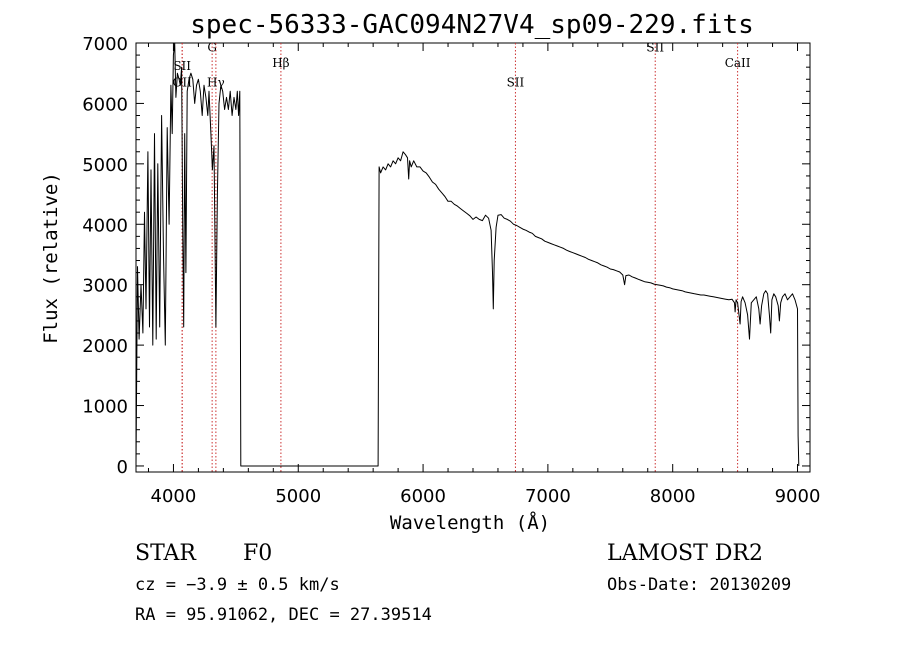 This screenshot has width=900, height=649. I want to click on y-tick-label: 5000, so click(105, 165).